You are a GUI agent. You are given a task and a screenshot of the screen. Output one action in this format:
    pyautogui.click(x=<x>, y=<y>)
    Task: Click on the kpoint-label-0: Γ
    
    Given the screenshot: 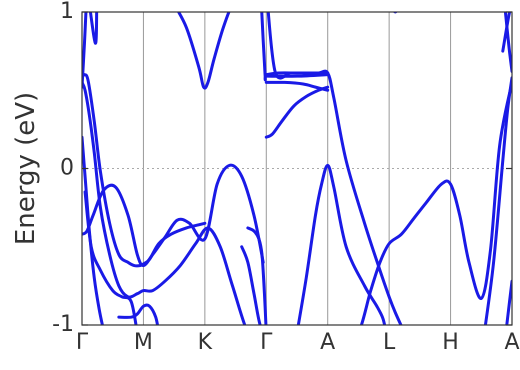 What is the action you would take?
    pyautogui.click(x=82, y=342)
    